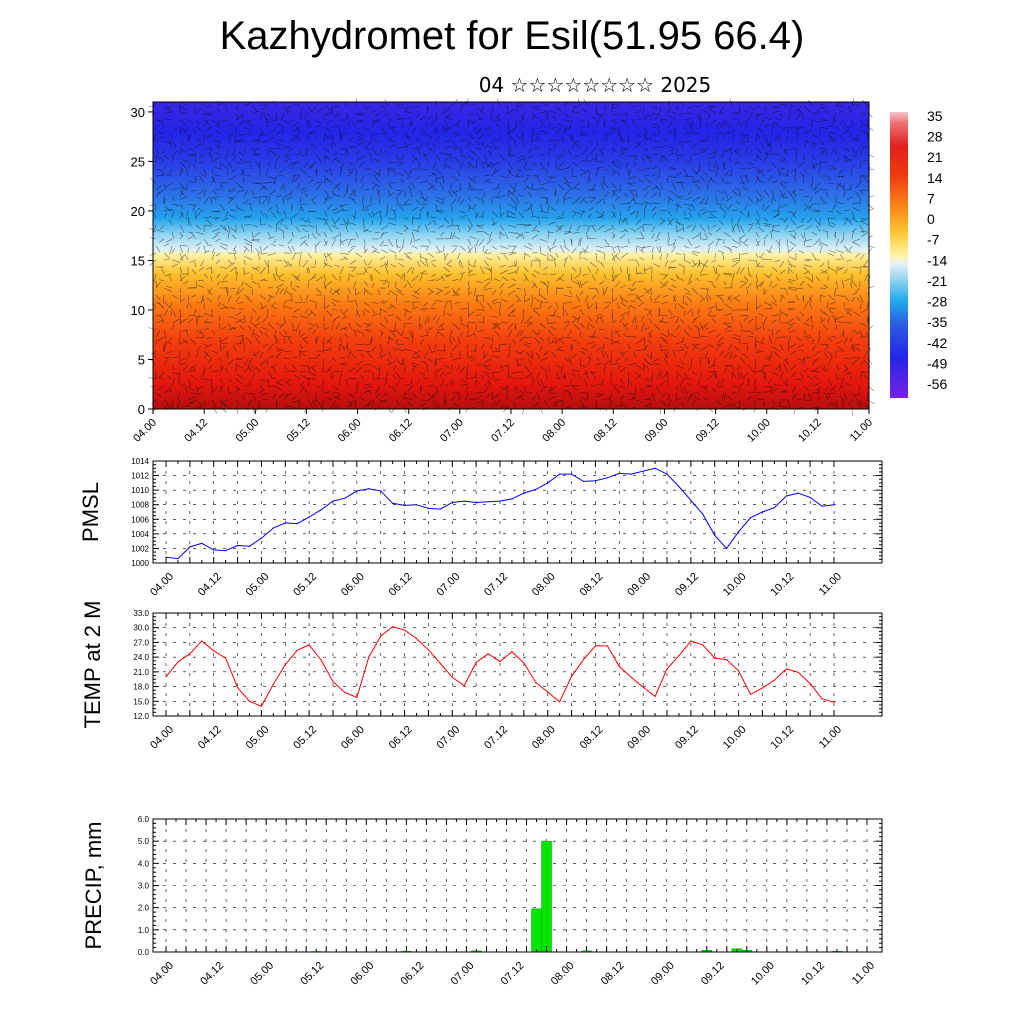  What do you see at coordinates (595, 85) in the screenshot?
I see `chart-subtitle: 04 ☆☆☆☆☆☆☆☆ 2025` at bounding box center [595, 85].